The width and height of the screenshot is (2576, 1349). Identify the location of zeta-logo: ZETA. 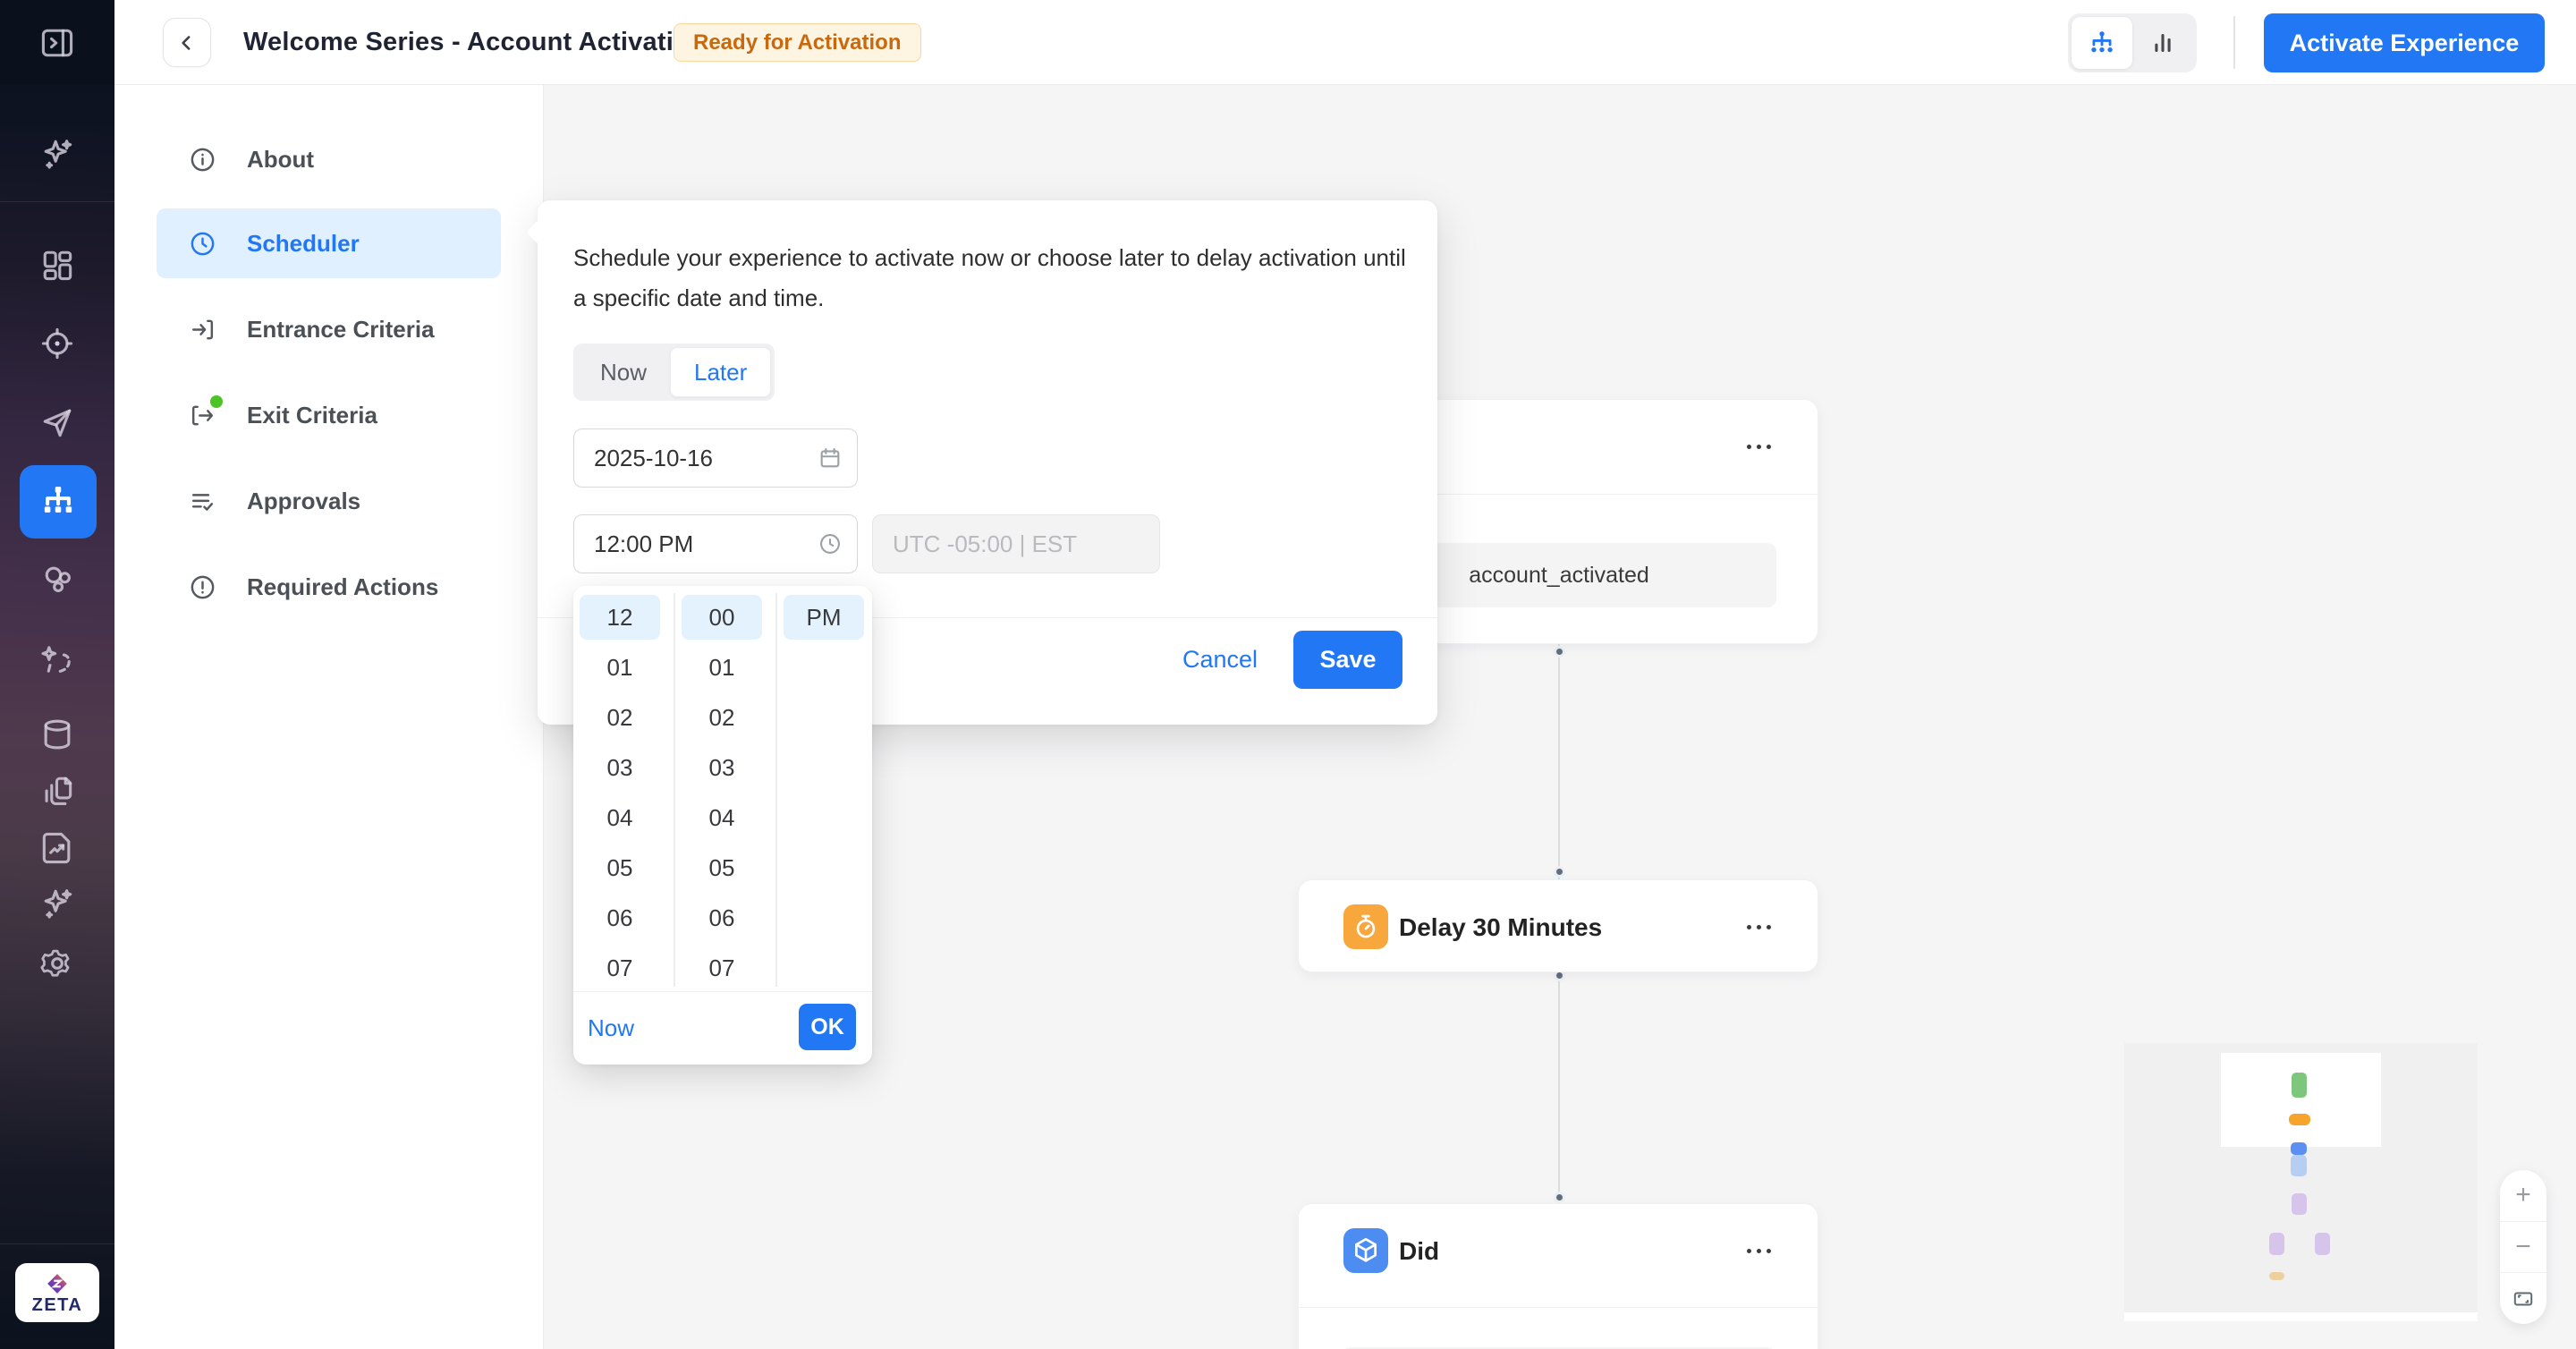
(57, 1292).